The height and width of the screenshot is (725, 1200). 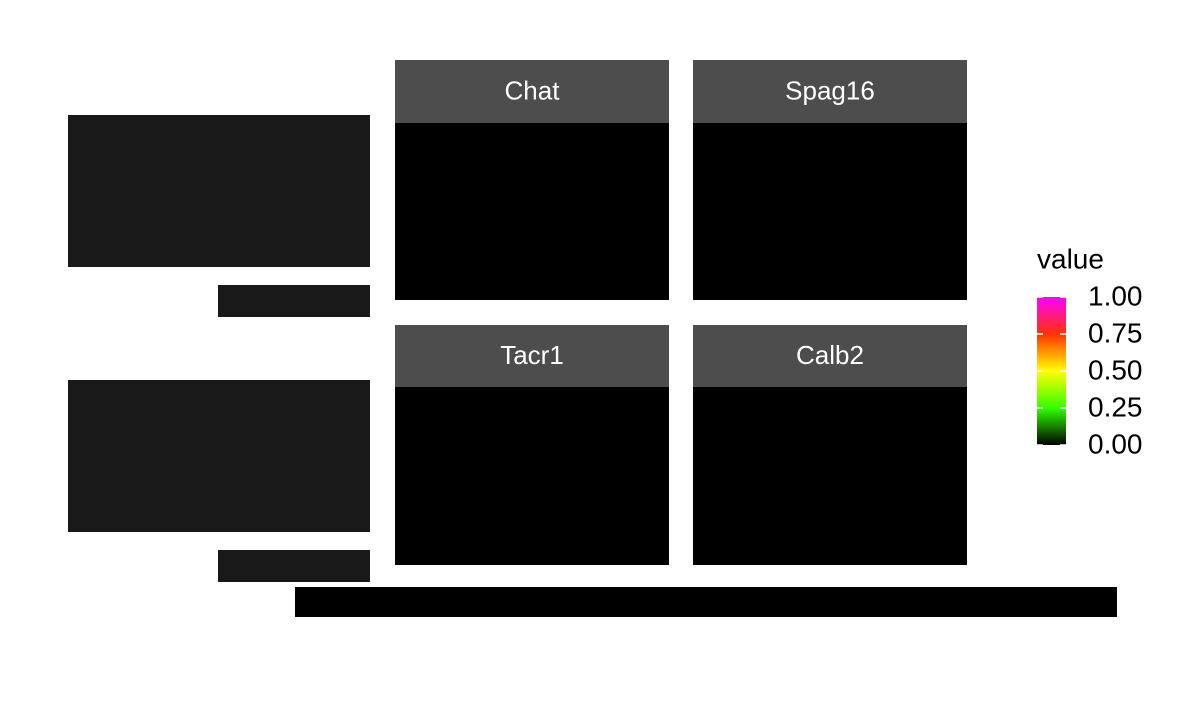 I want to click on x-label-blob, so click(x=706, y=602).